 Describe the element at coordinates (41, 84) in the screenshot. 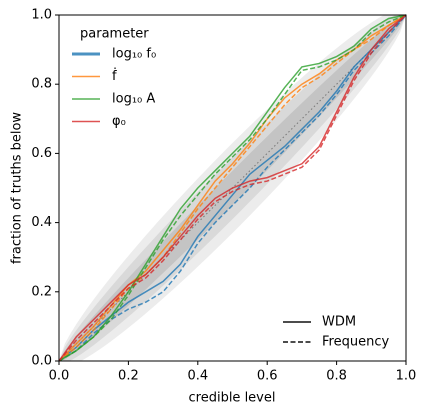

I see `y-tick-label: 0.8` at that location.